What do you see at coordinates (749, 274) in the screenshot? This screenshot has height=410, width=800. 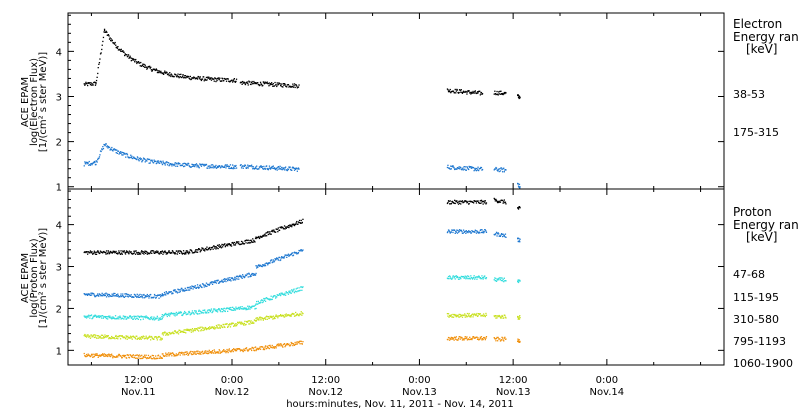 I see `legend-proton-47-68: 47-68` at bounding box center [749, 274].